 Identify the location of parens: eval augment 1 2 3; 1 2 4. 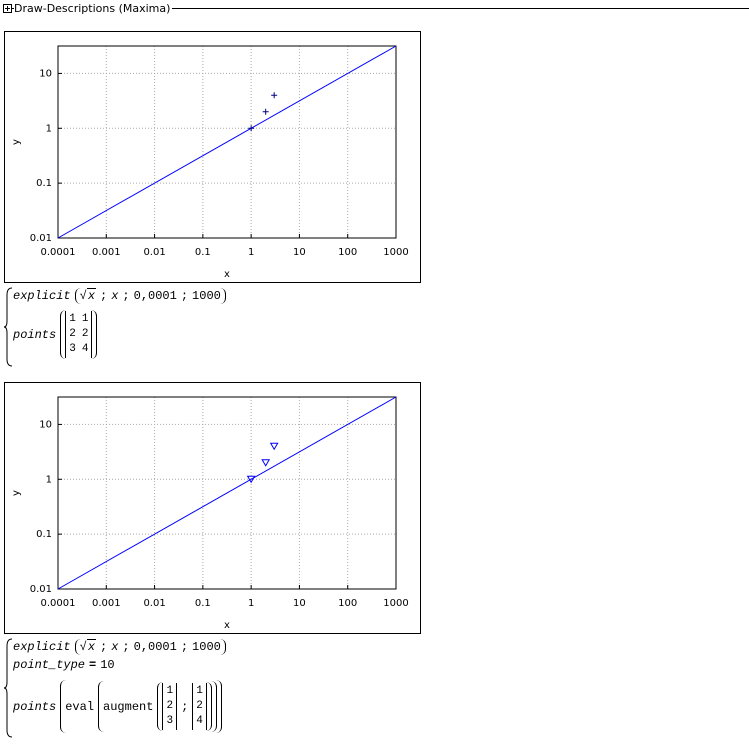
(141, 706).